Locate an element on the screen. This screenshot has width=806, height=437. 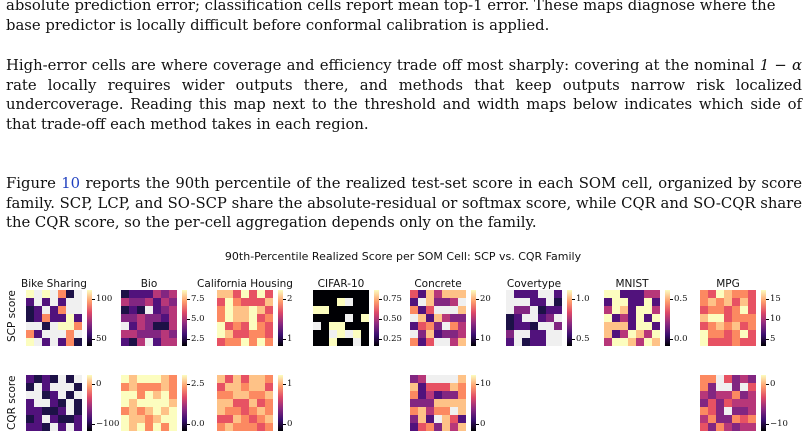
panel-title-bike-sharing: Bike Sharing is located at coordinates (54, 284).